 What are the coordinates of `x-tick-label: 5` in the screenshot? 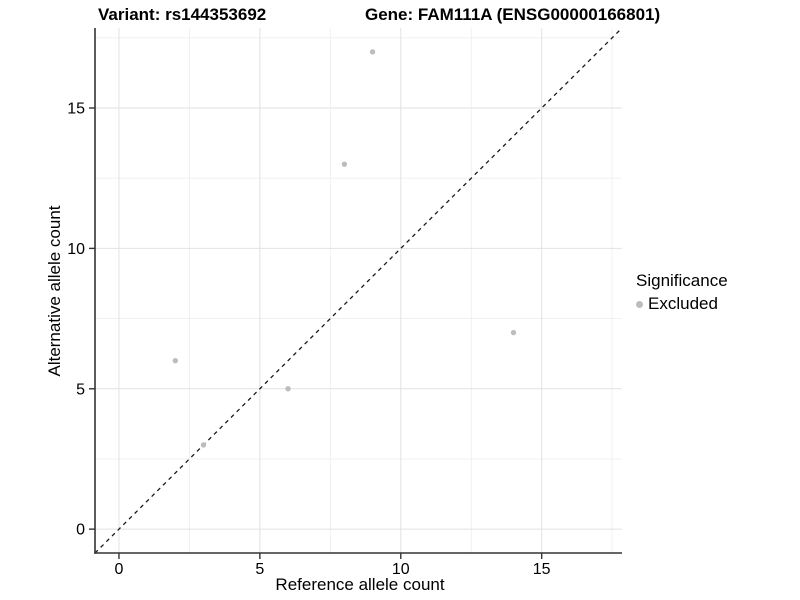 It's located at (259, 569).